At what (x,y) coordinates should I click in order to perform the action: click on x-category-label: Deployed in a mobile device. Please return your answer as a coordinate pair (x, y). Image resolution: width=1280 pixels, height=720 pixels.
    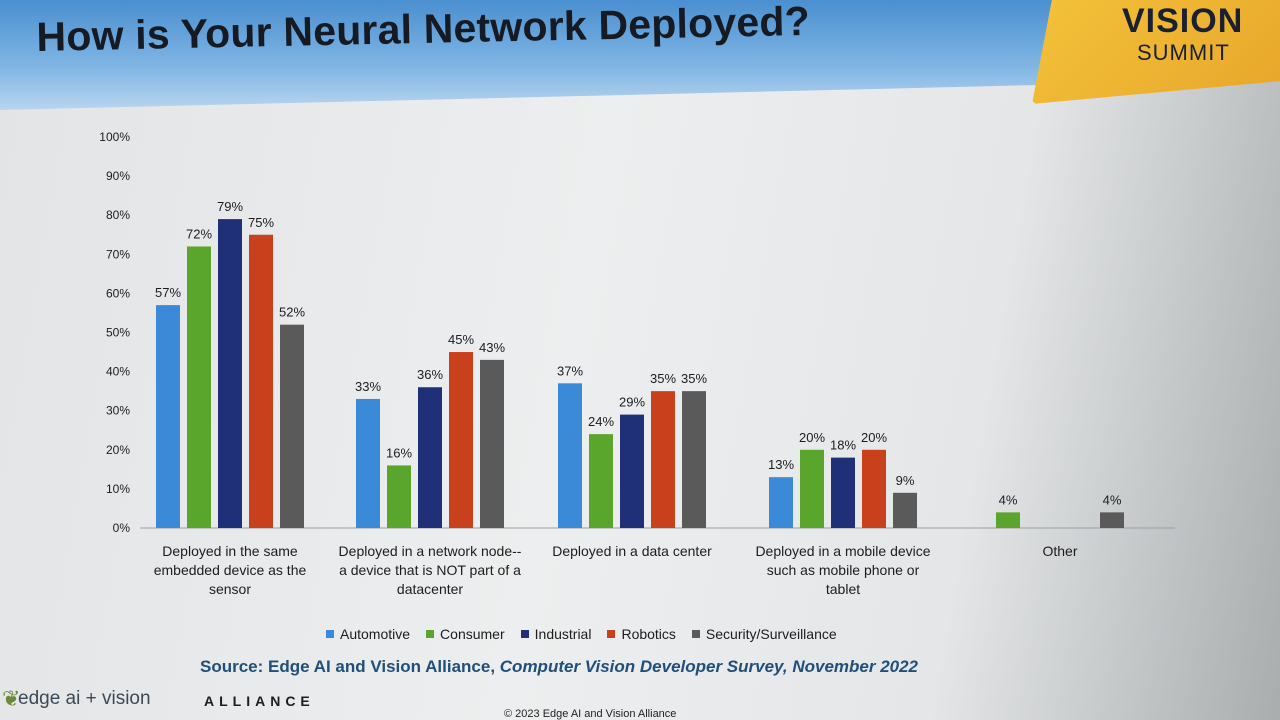
    Looking at the image, I should click on (842, 551).